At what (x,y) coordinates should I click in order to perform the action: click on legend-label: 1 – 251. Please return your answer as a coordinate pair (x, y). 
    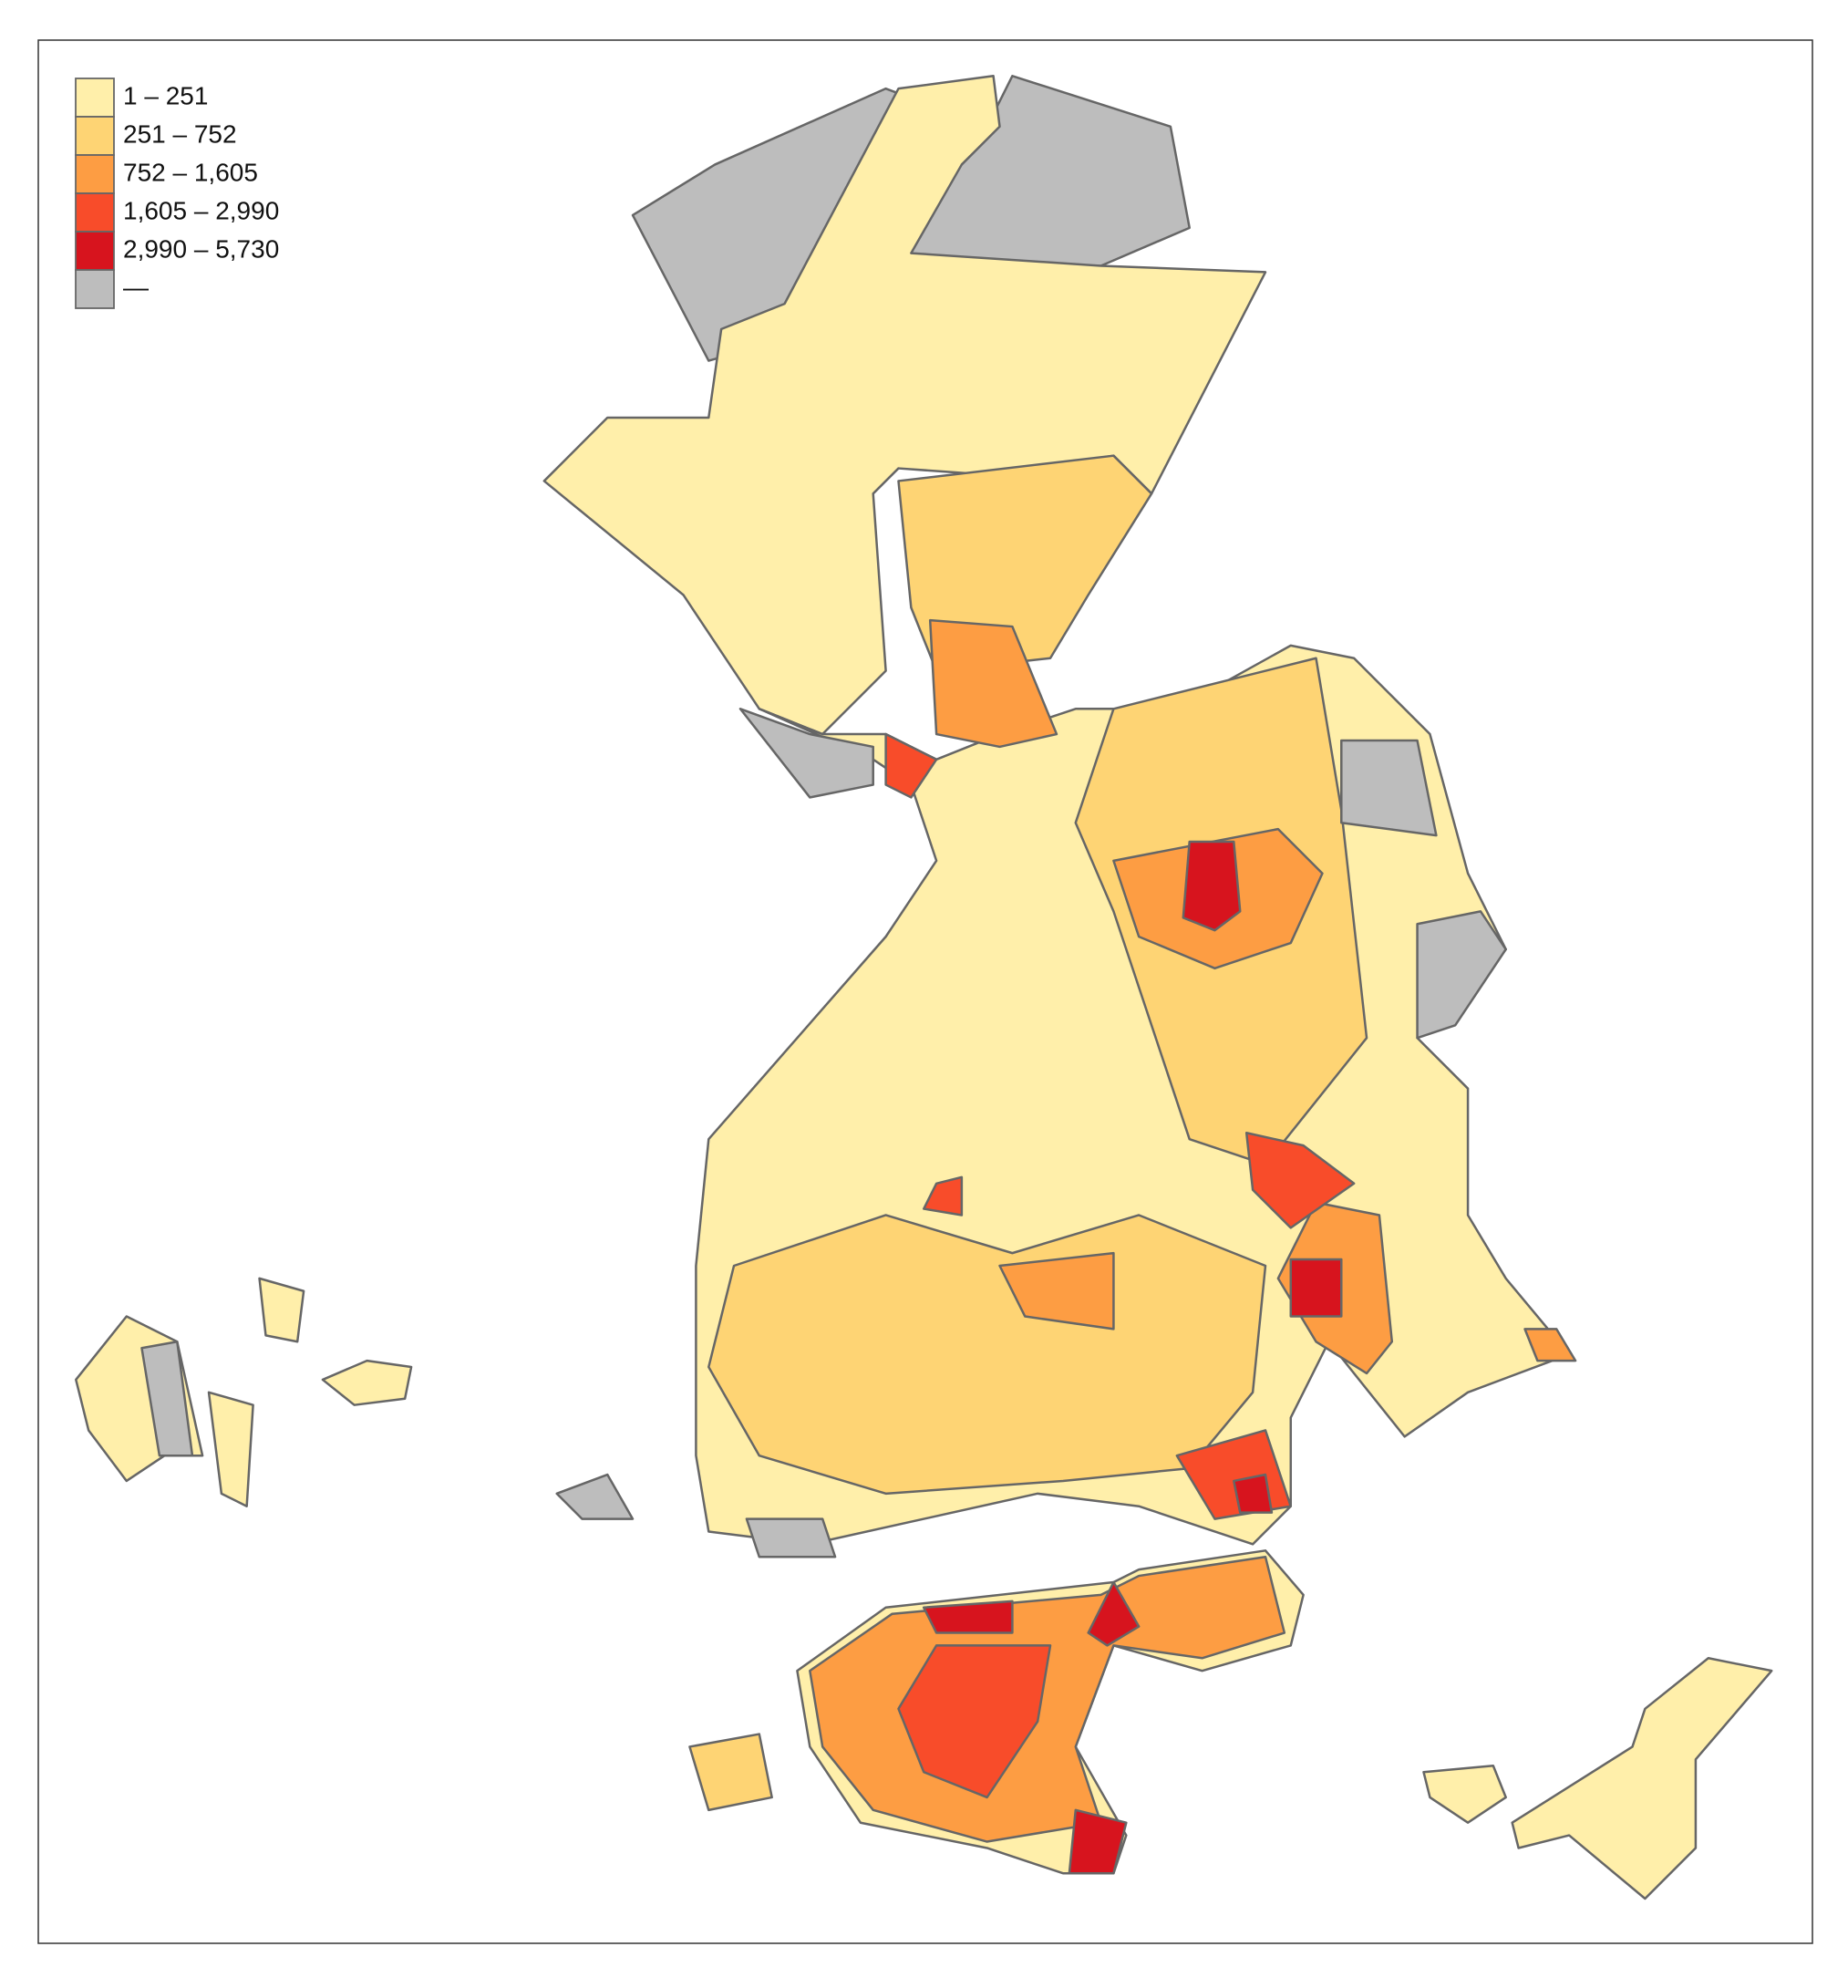
    Looking at the image, I should click on (165, 95).